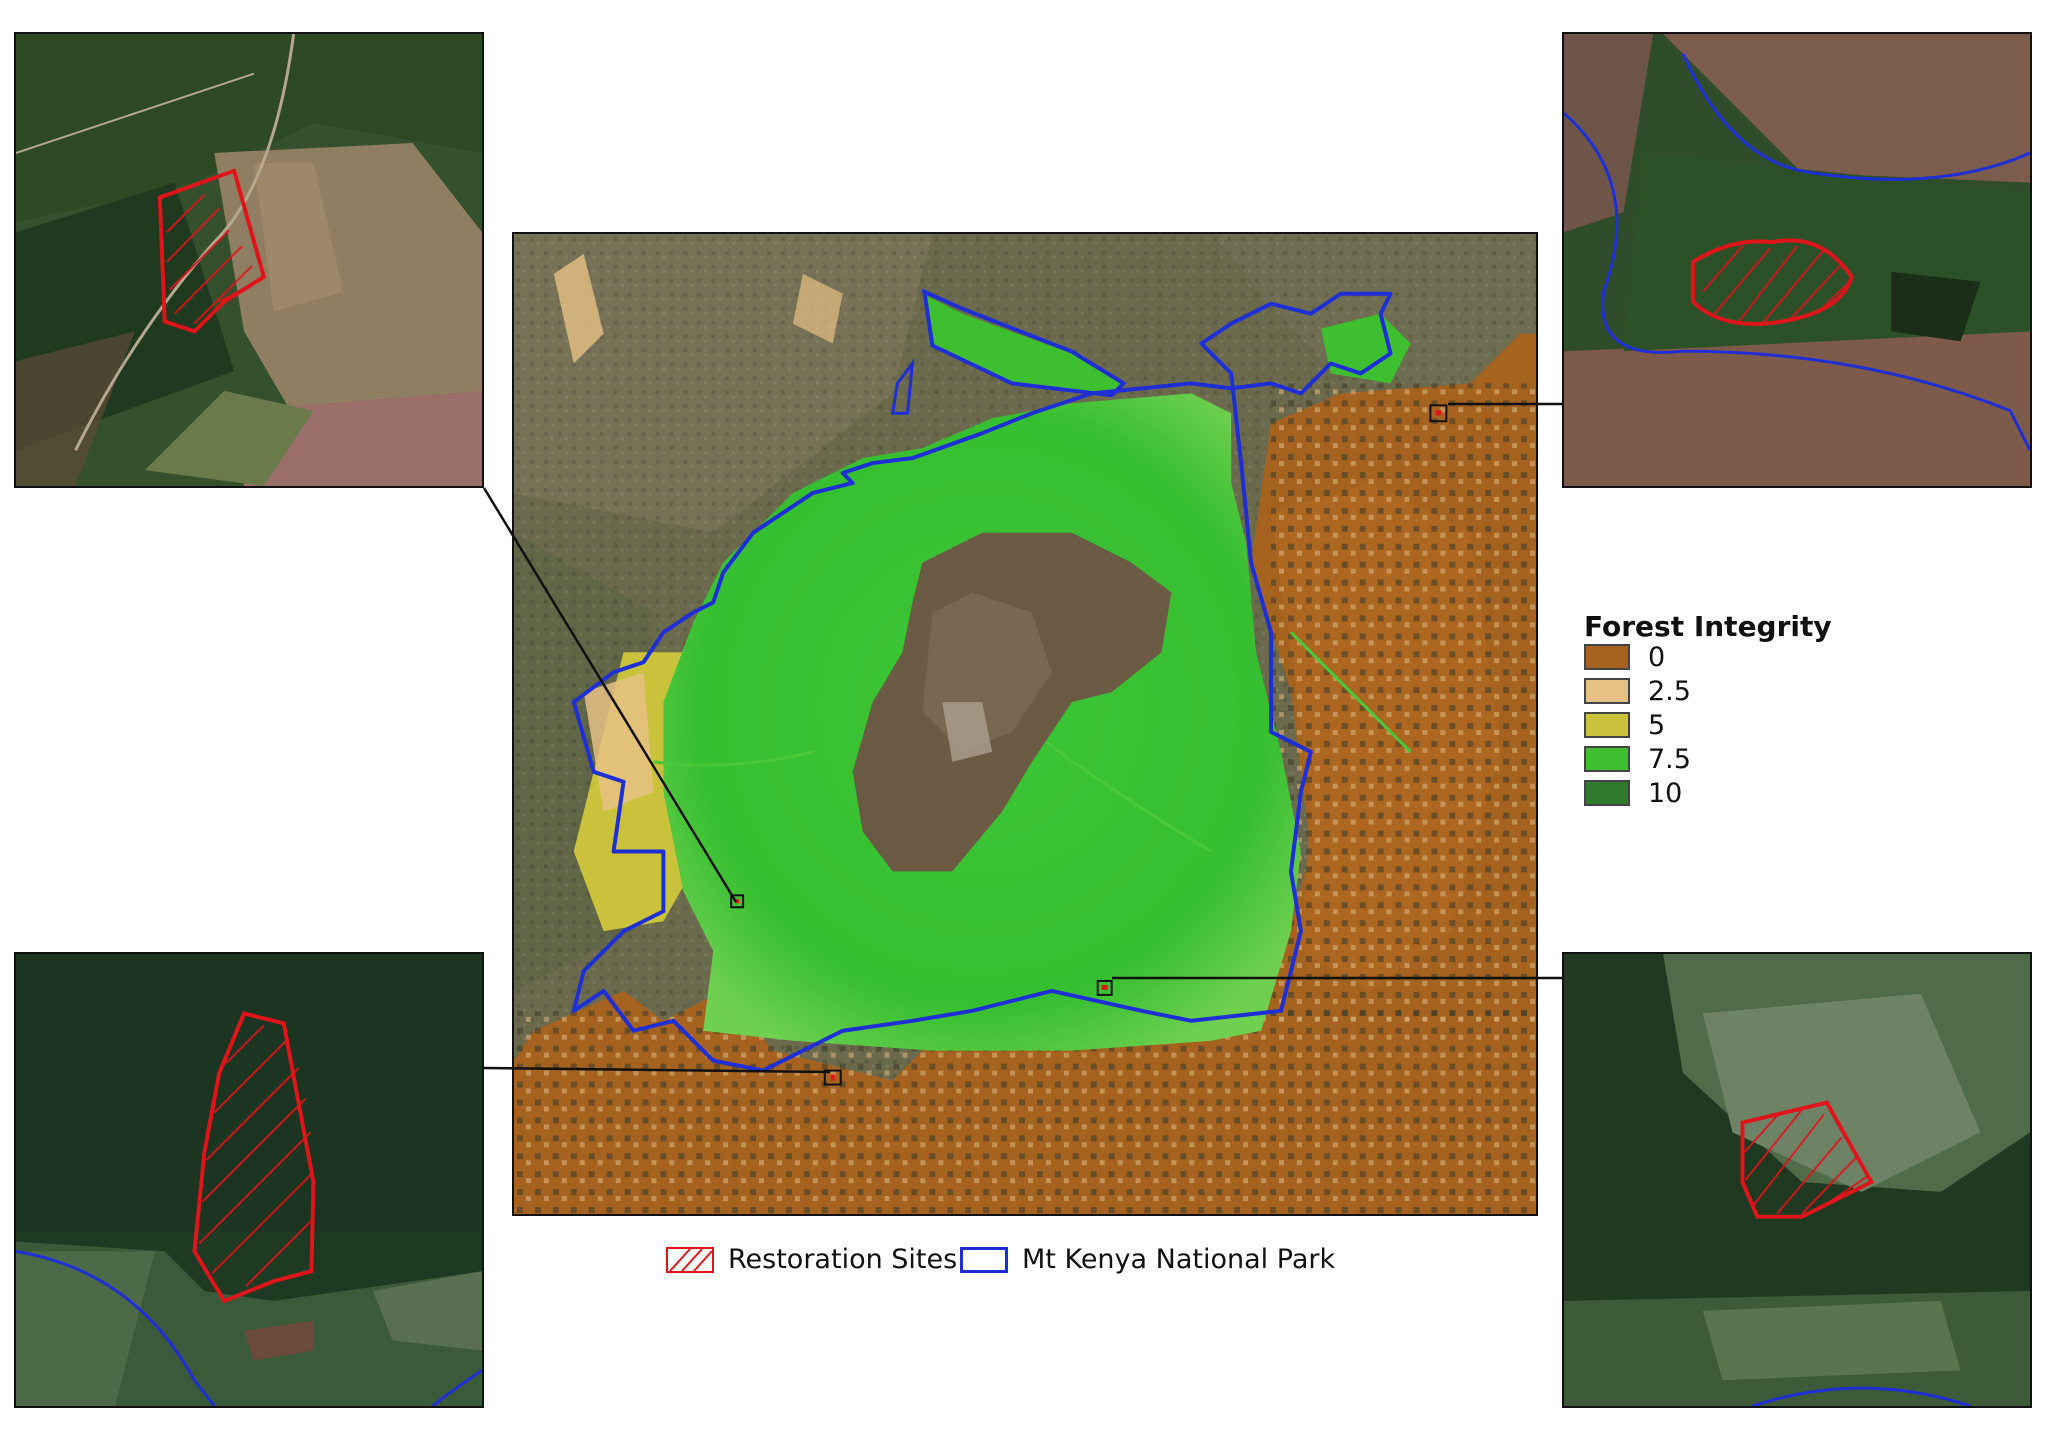  I want to click on national-park-key: Mt Kenya National Park, so click(1147, 1259).